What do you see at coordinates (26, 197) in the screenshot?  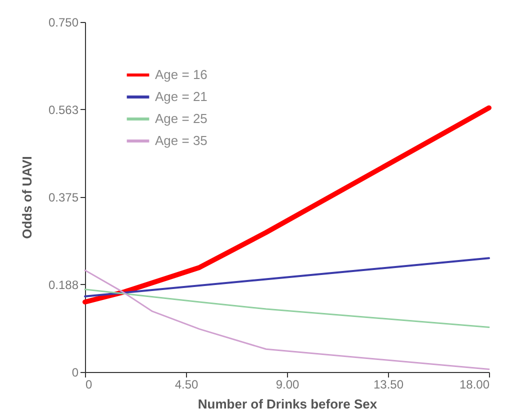 I see `y-axis-title: Odds of UAVI` at bounding box center [26, 197].